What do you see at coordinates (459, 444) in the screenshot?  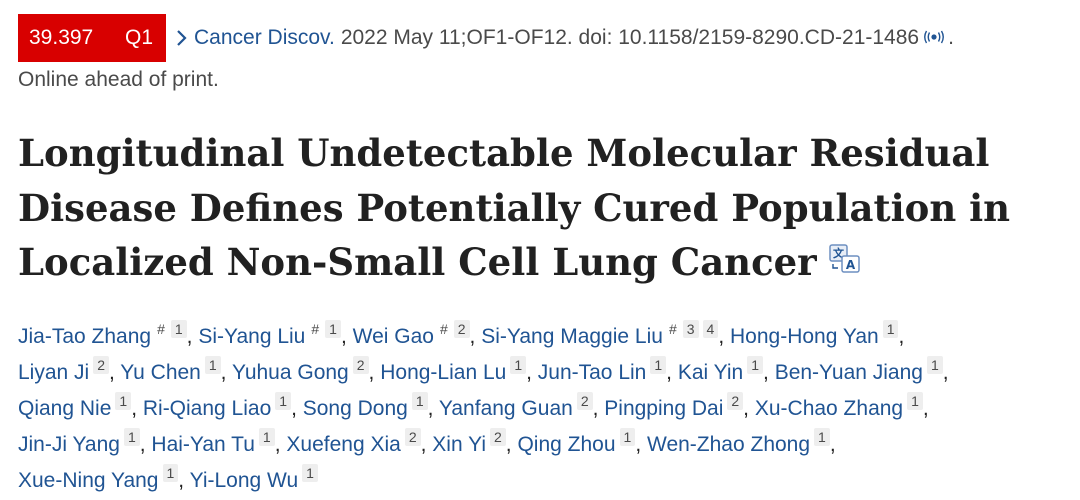 I see `author-link: Xin Yi` at bounding box center [459, 444].